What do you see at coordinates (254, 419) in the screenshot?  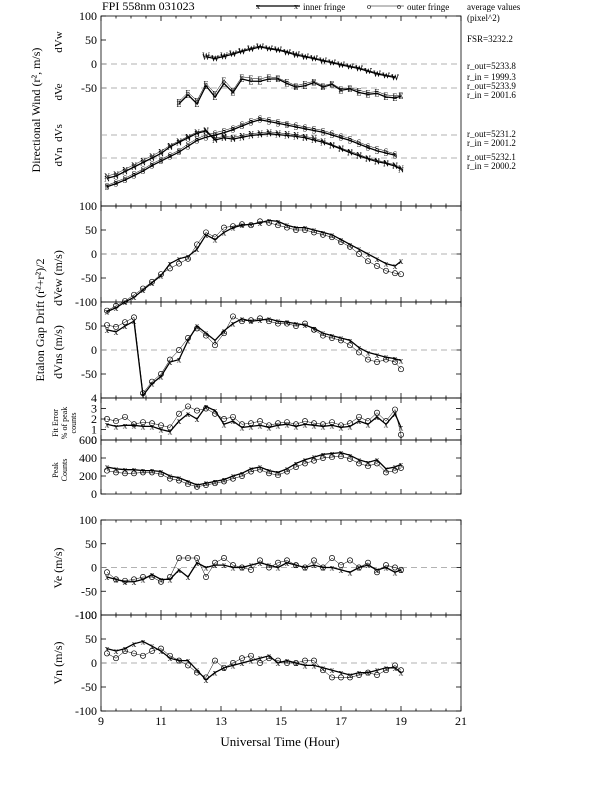 I see `fit_error-inner-line` at bounding box center [254, 419].